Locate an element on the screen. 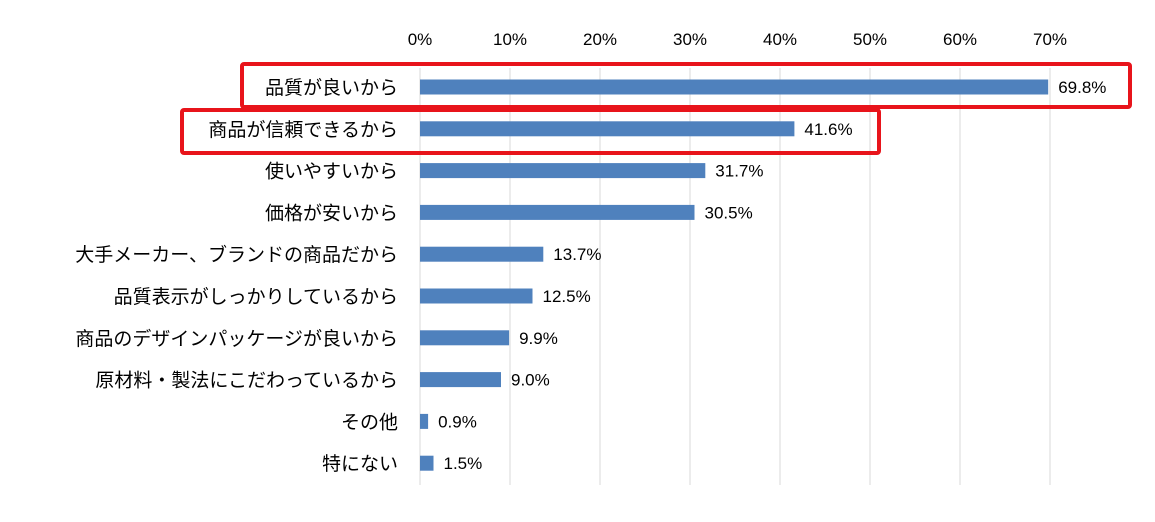 The image size is (1155, 522). x-tick-label: 40% is located at coordinates (780, 39).